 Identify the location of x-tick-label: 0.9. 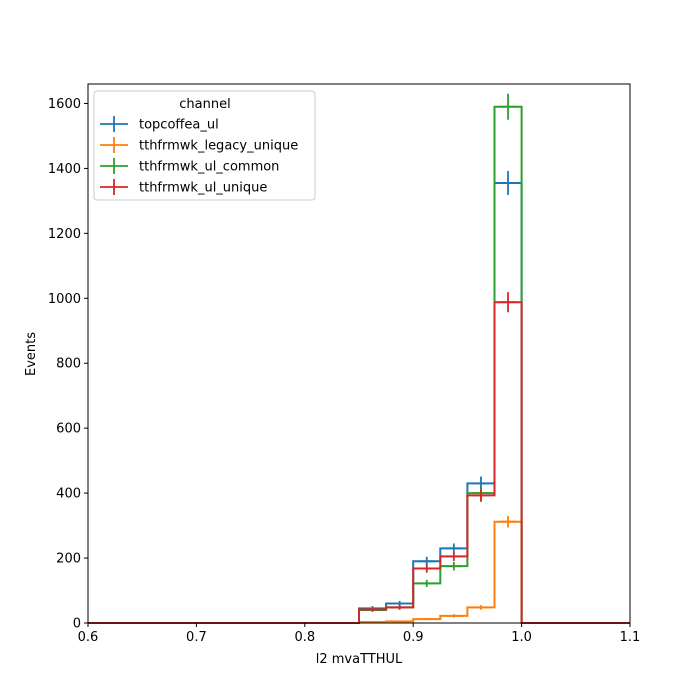
(413, 637).